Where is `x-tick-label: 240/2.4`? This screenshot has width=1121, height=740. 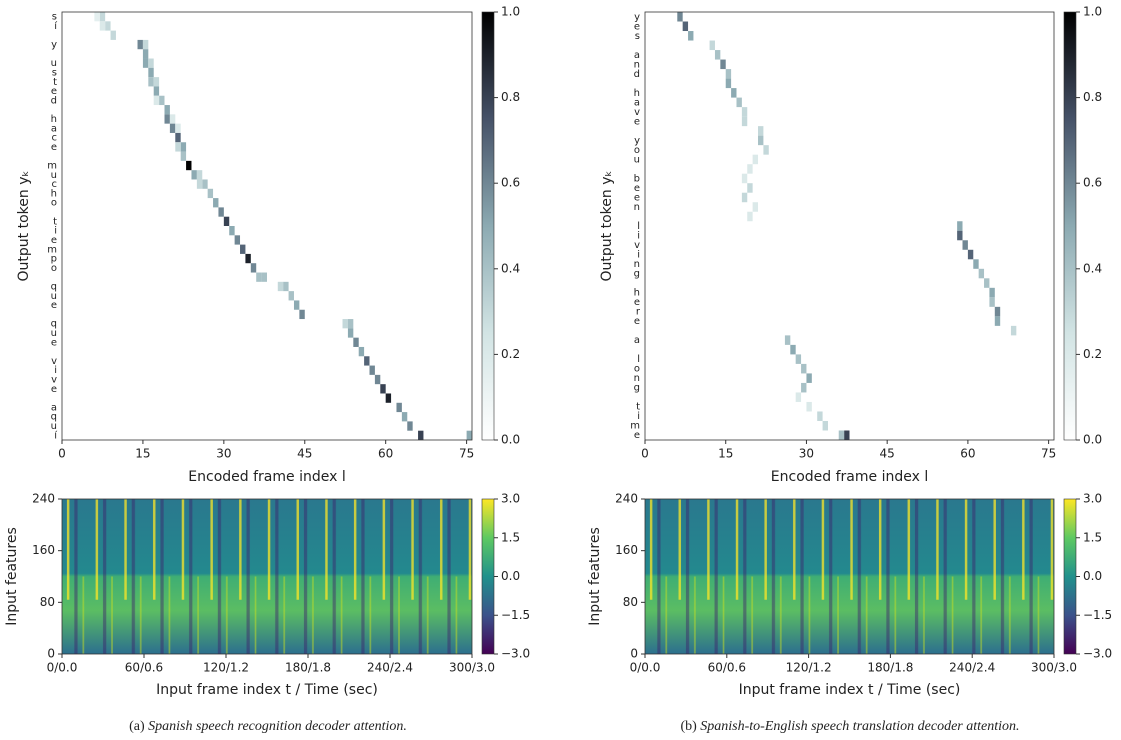
x-tick-label: 240/2.4 is located at coordinates (390, 668).